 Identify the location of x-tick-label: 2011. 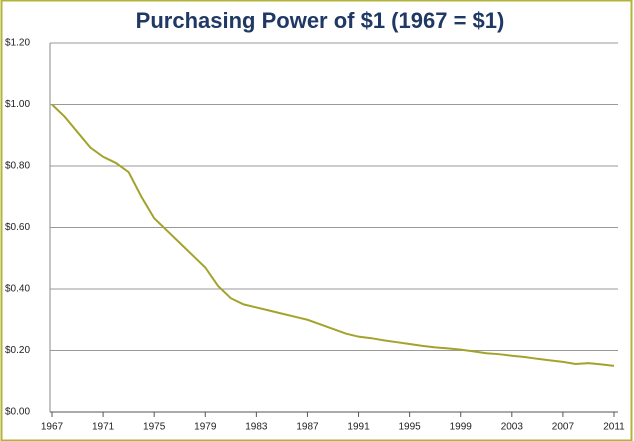
(614, 427).